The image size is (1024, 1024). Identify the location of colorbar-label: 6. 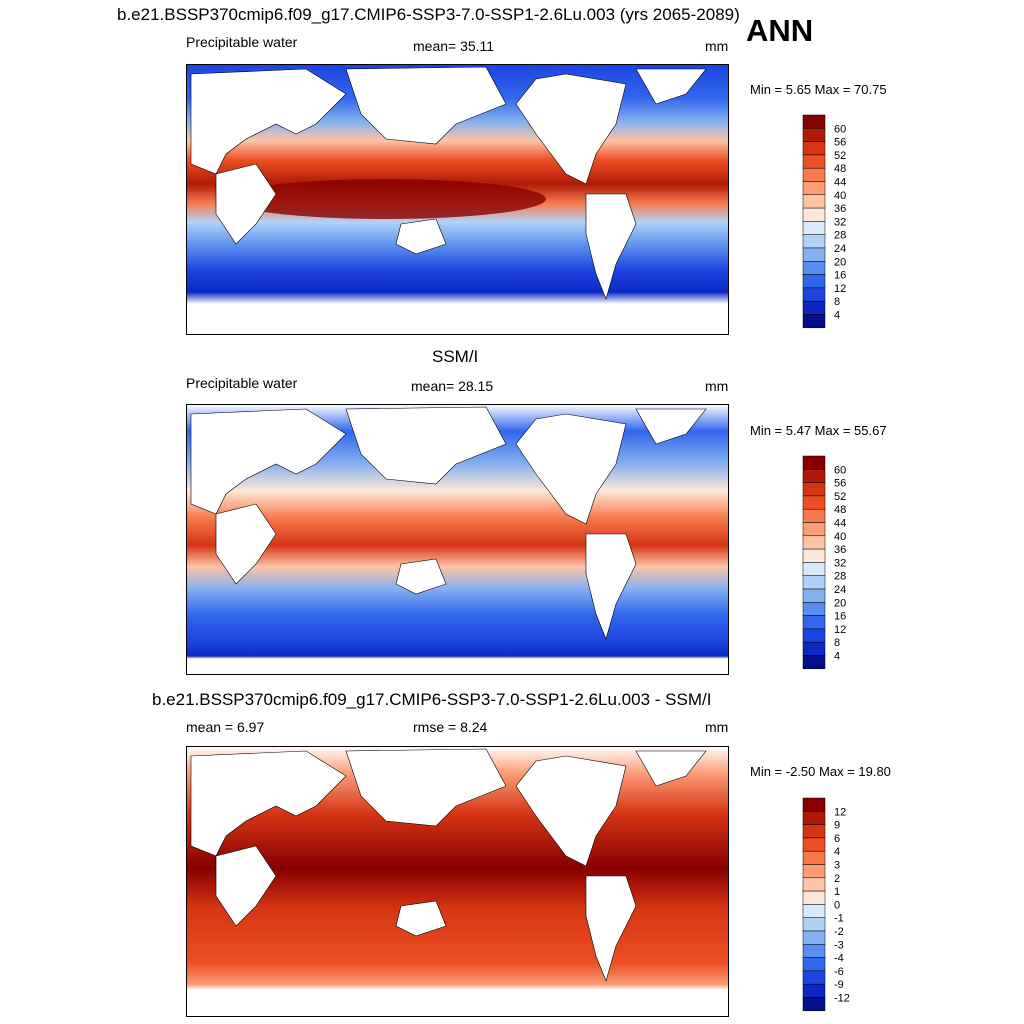
(837, 839).